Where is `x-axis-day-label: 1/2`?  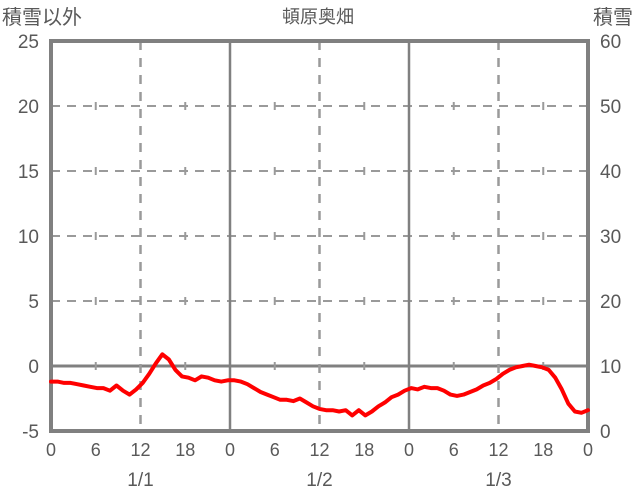
x-axis-day-label: 1/2 is located at coordinates (319, 480).